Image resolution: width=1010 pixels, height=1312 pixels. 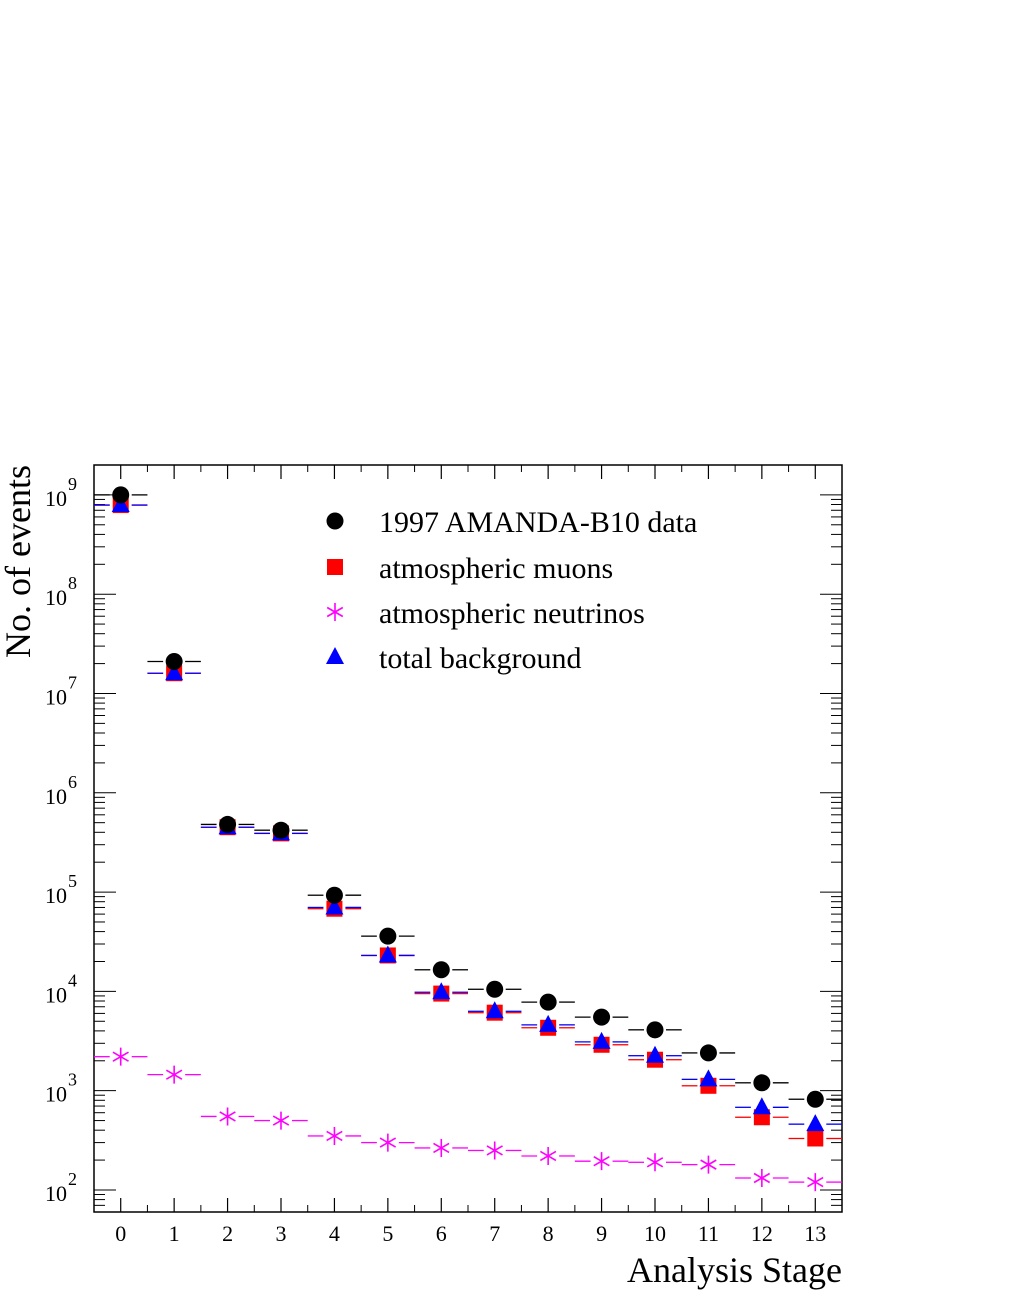 What do you see at coordinates (72, 484) in the screenshot?
I see `y-tick-label-exponent: 9` at bounding box center [72, 484].